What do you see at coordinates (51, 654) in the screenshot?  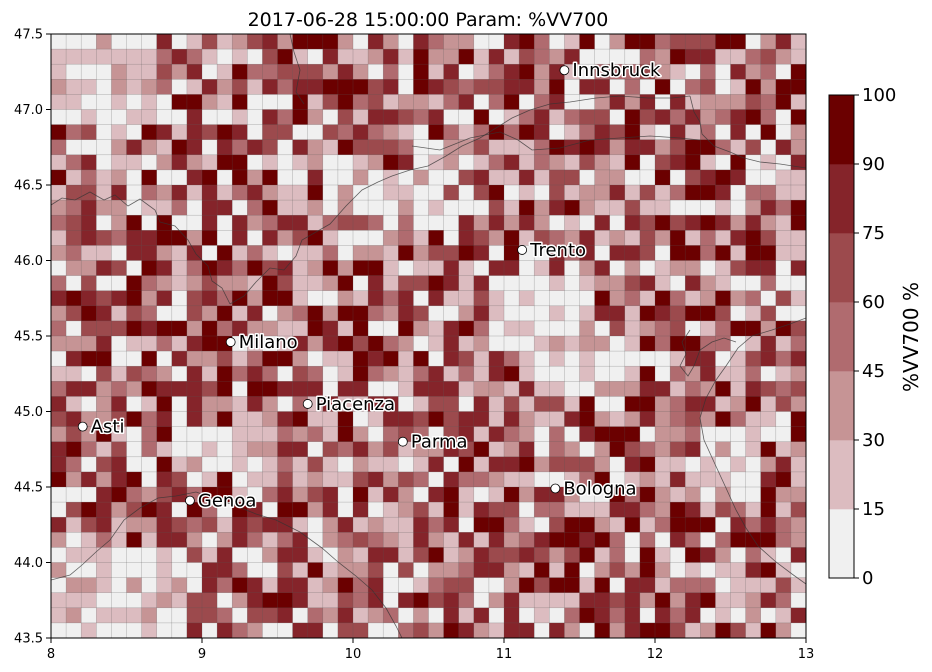 I see `x-tick-label: 8` at bounding box center [51, 654].